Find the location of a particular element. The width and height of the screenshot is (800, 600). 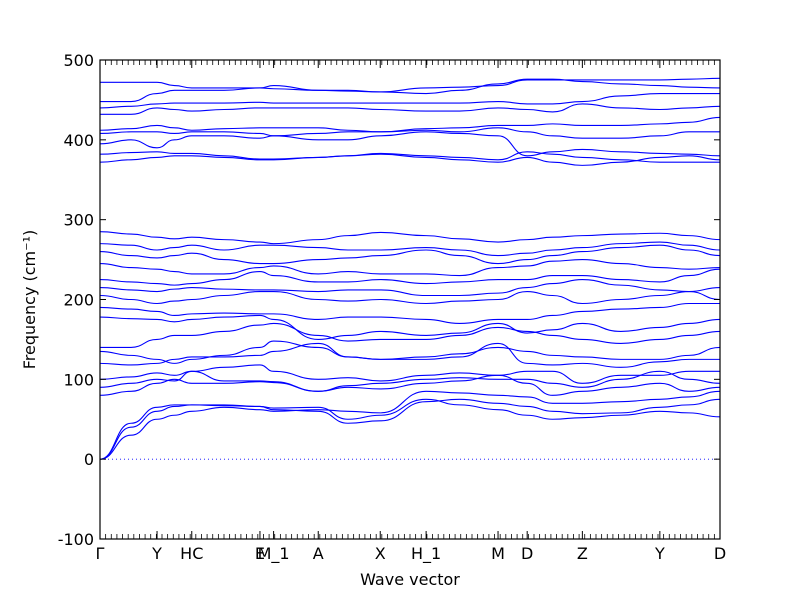

x-axis-label: Wave vector is located at coordinates (410, 579).